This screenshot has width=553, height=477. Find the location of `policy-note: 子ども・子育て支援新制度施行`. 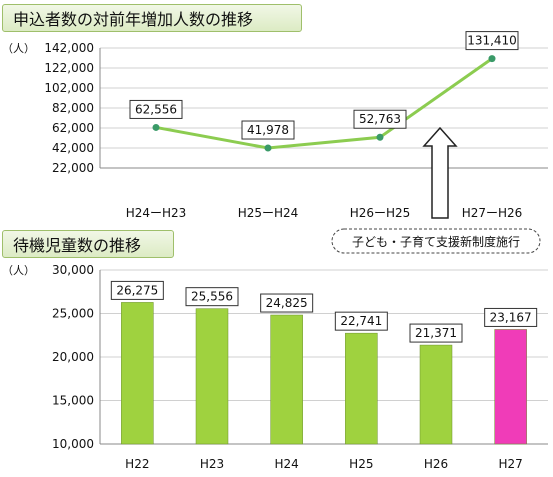

policy-note: 子ども・子育て支援新制度施行 is located at coordinates (436, 190).